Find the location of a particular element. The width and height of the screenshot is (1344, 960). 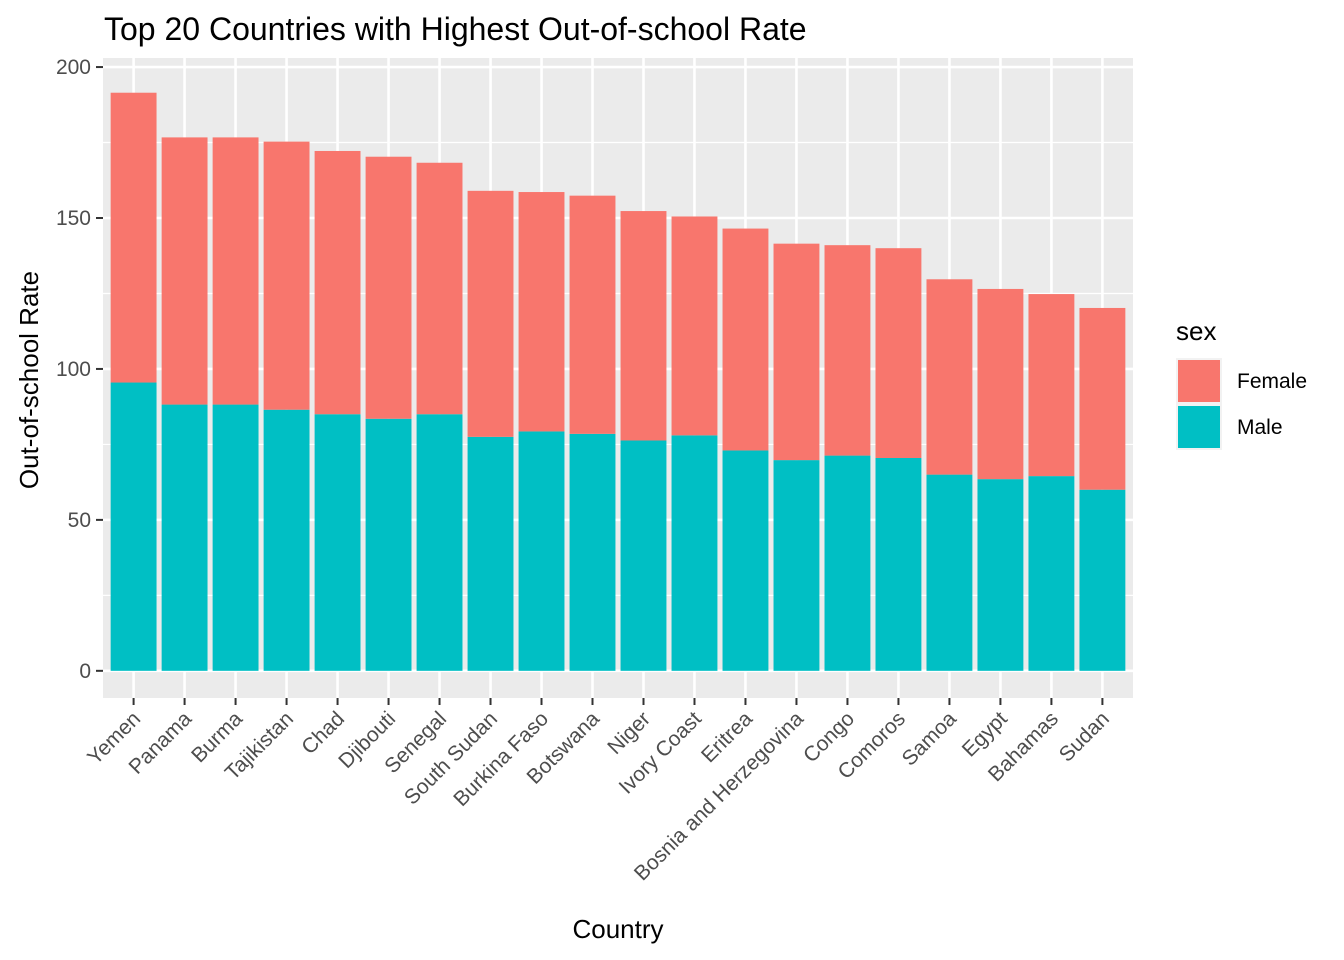

bar-female-congo is located at coordinates (847, 350).